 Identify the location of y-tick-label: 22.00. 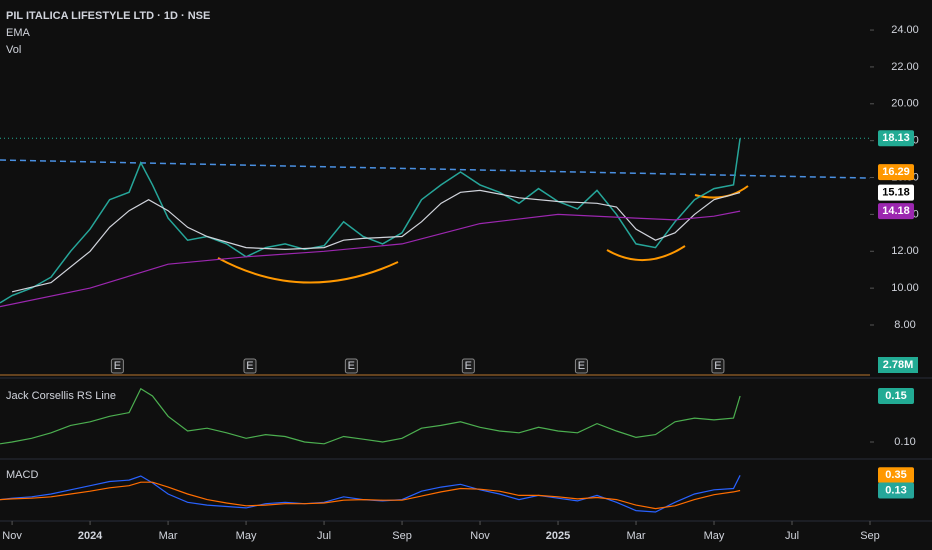
(905, 67).